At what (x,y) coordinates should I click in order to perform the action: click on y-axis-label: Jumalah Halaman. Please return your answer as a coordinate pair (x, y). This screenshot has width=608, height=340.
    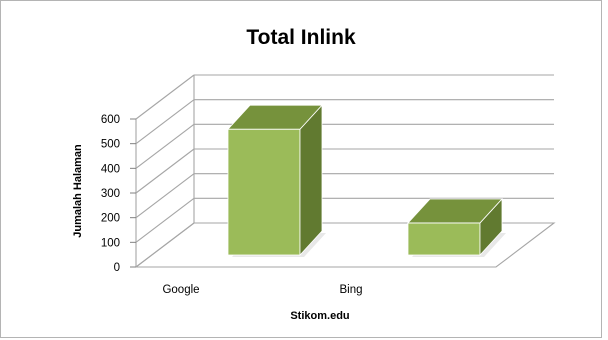
    Looking at the image, I should click on (78, 191).